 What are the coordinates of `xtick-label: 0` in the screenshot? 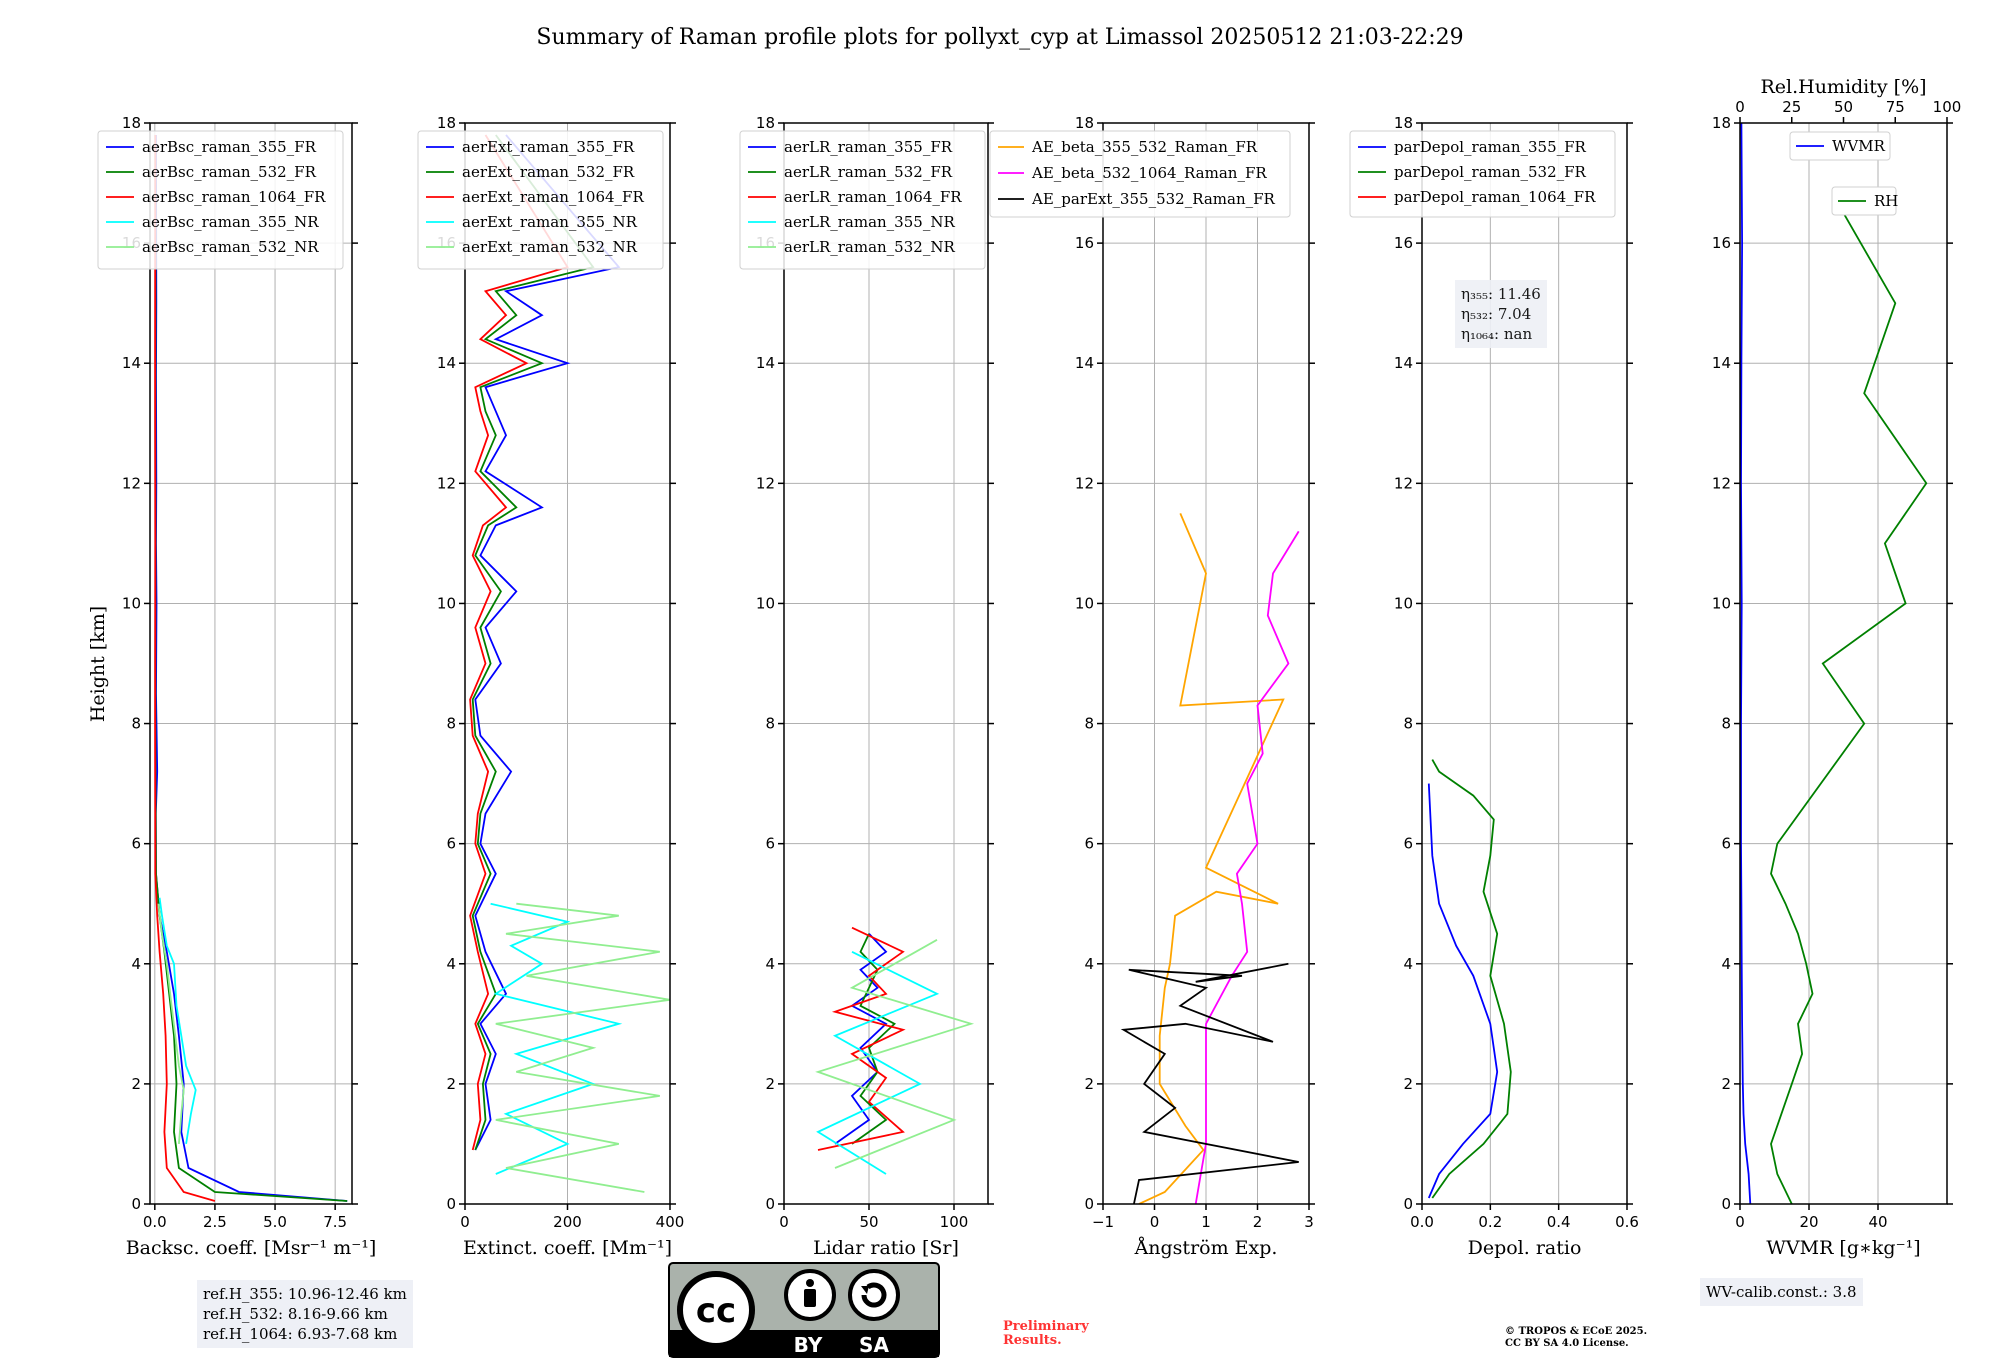 It's located at (1155, 1222).